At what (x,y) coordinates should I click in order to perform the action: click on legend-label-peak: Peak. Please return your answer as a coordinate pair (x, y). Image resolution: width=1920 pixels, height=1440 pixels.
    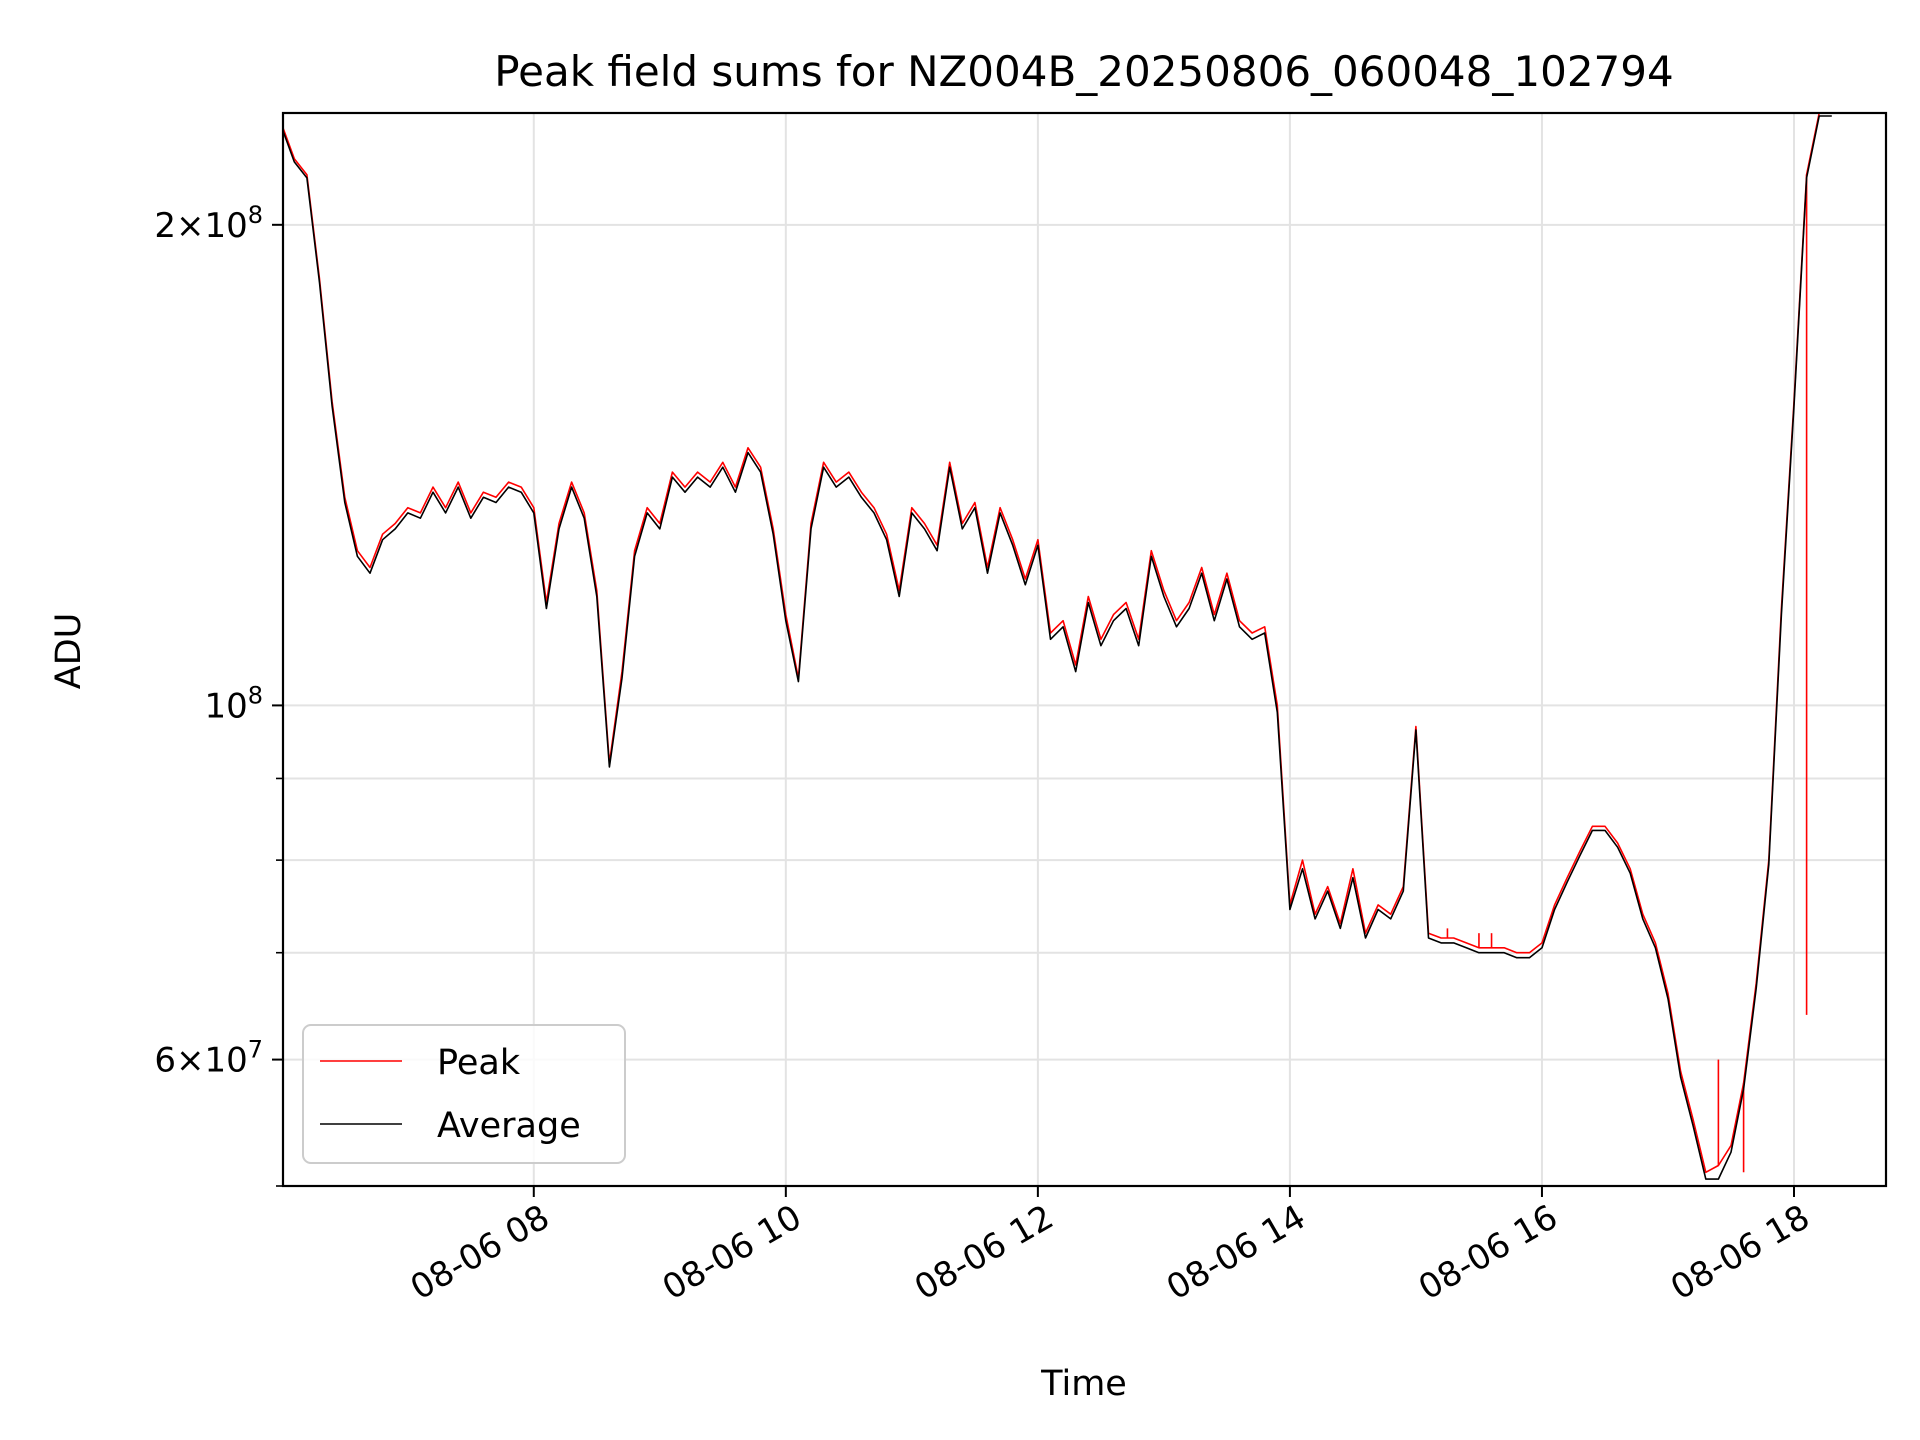
    Looking at the image, I should click on (479, 1063).